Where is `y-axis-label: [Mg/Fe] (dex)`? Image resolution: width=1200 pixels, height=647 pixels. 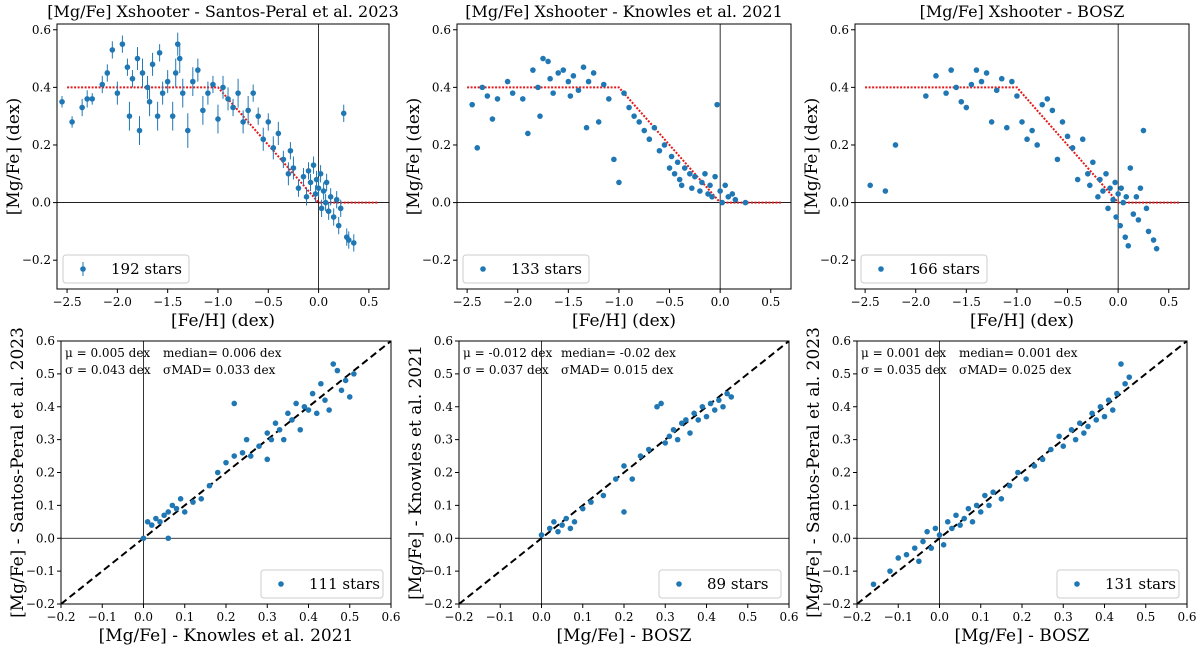
y-axis-label: [Mg/Fe] (dex) is located at coordinates (14, 156).